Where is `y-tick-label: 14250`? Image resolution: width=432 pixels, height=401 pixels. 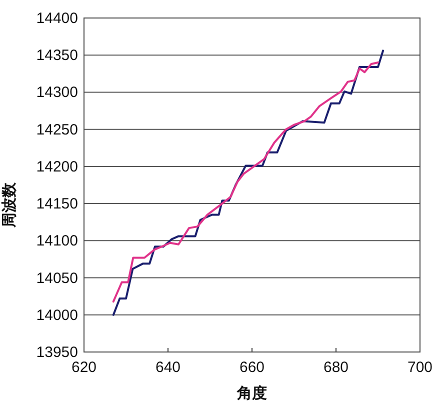
y-tick-label: 14250 is located at coordinates (57, 129).